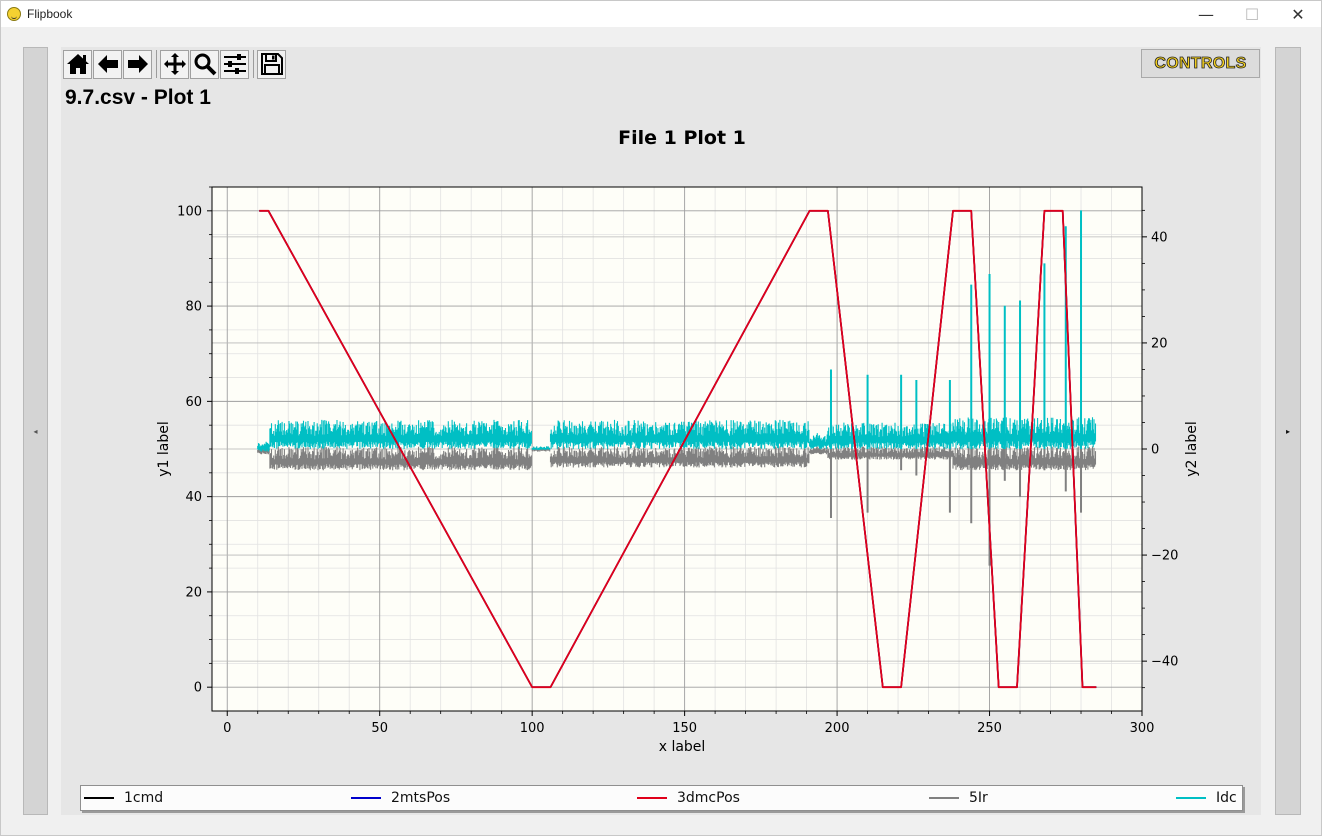  I want to click on forward-arrow-icon, so click(137, 64).